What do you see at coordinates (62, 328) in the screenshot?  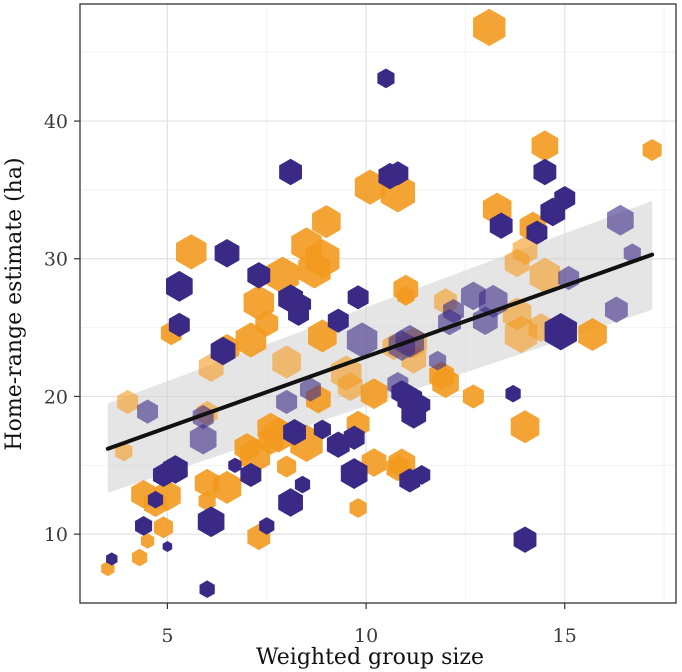 I see `y-axis-ticks: 10 20 30 40` at bounding box center [62, 328].